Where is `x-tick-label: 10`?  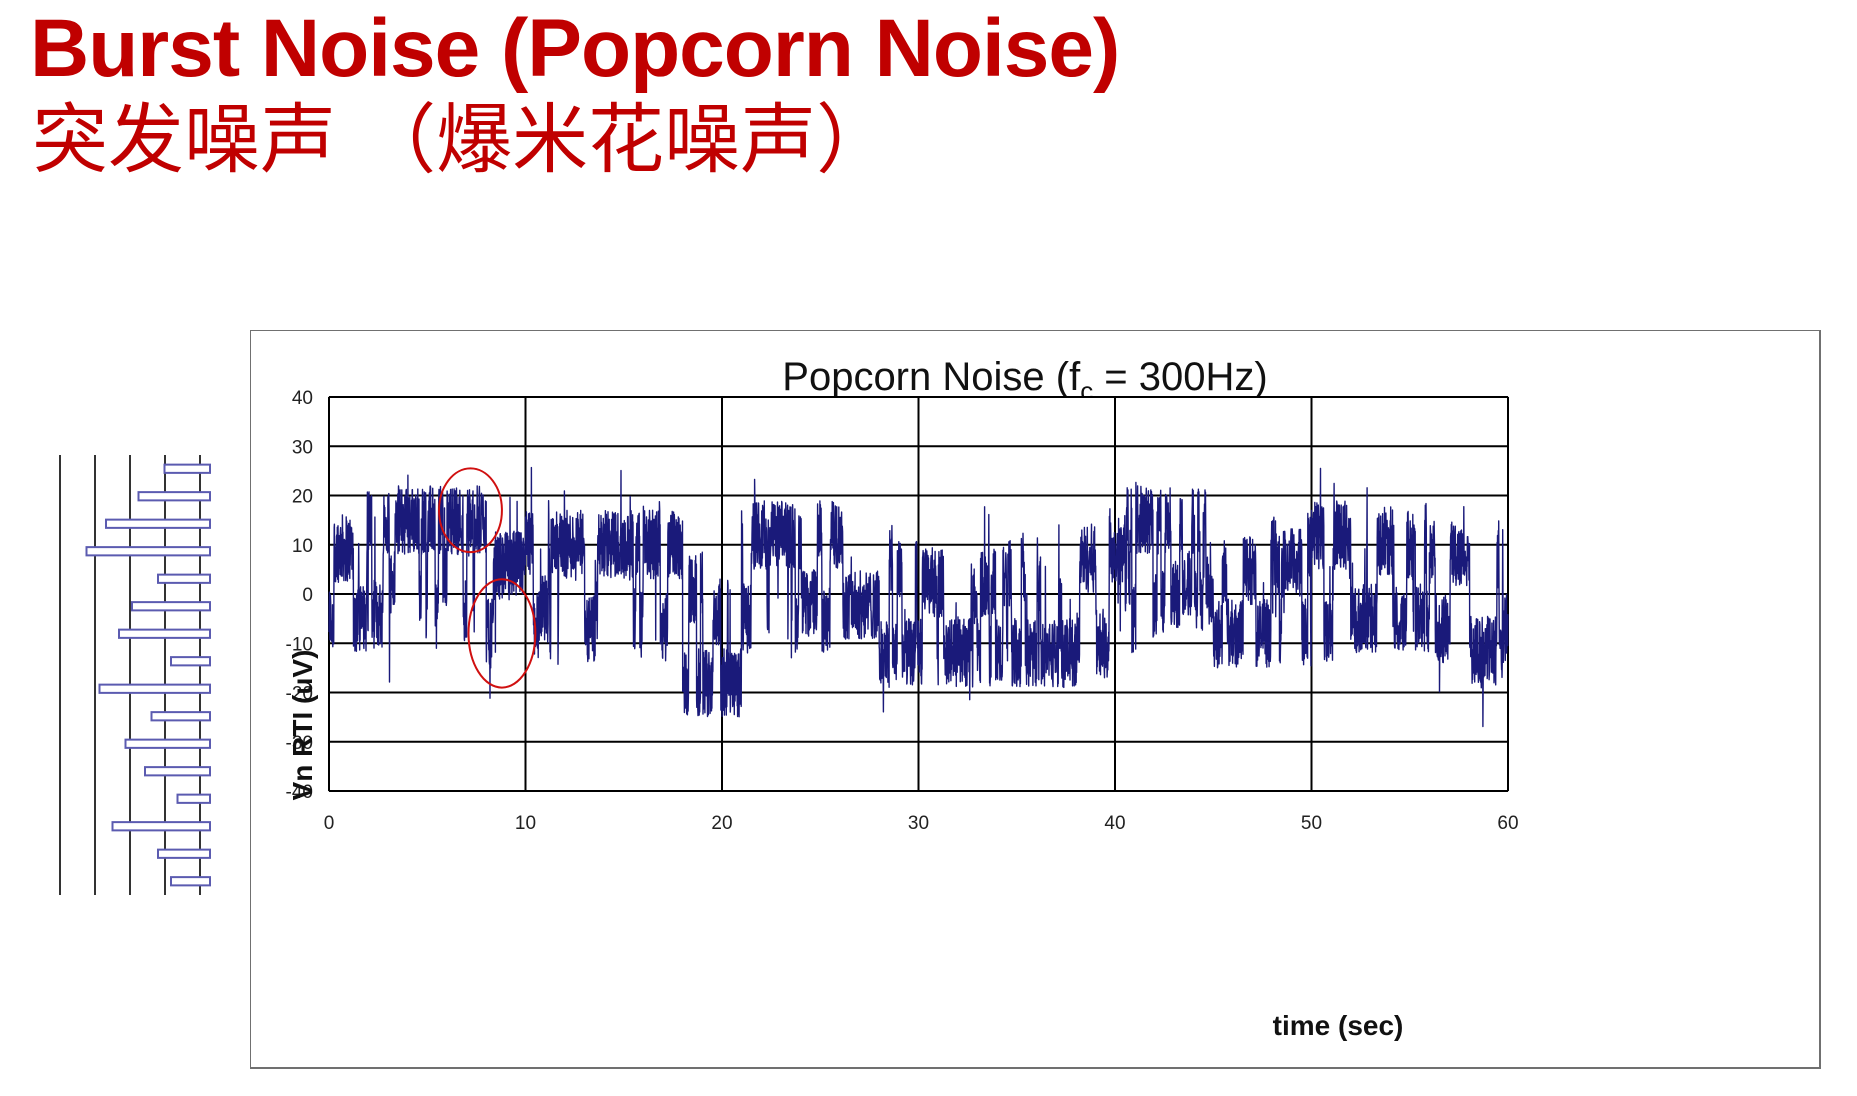 x-tick-label: 10 is located at coordinates (525, 823).